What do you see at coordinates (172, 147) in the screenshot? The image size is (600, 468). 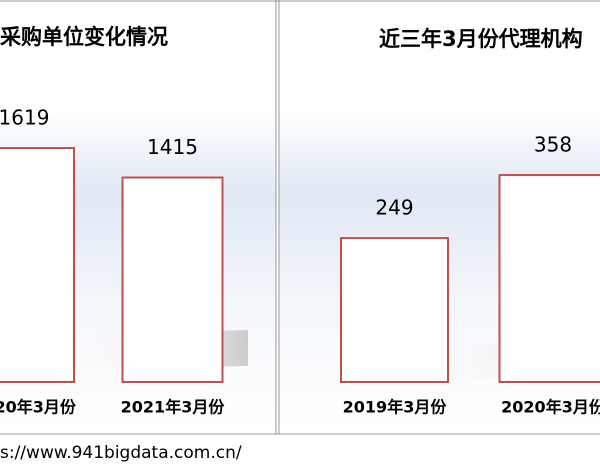 I see `value-label: 1415` at bounding box center [172, 147].